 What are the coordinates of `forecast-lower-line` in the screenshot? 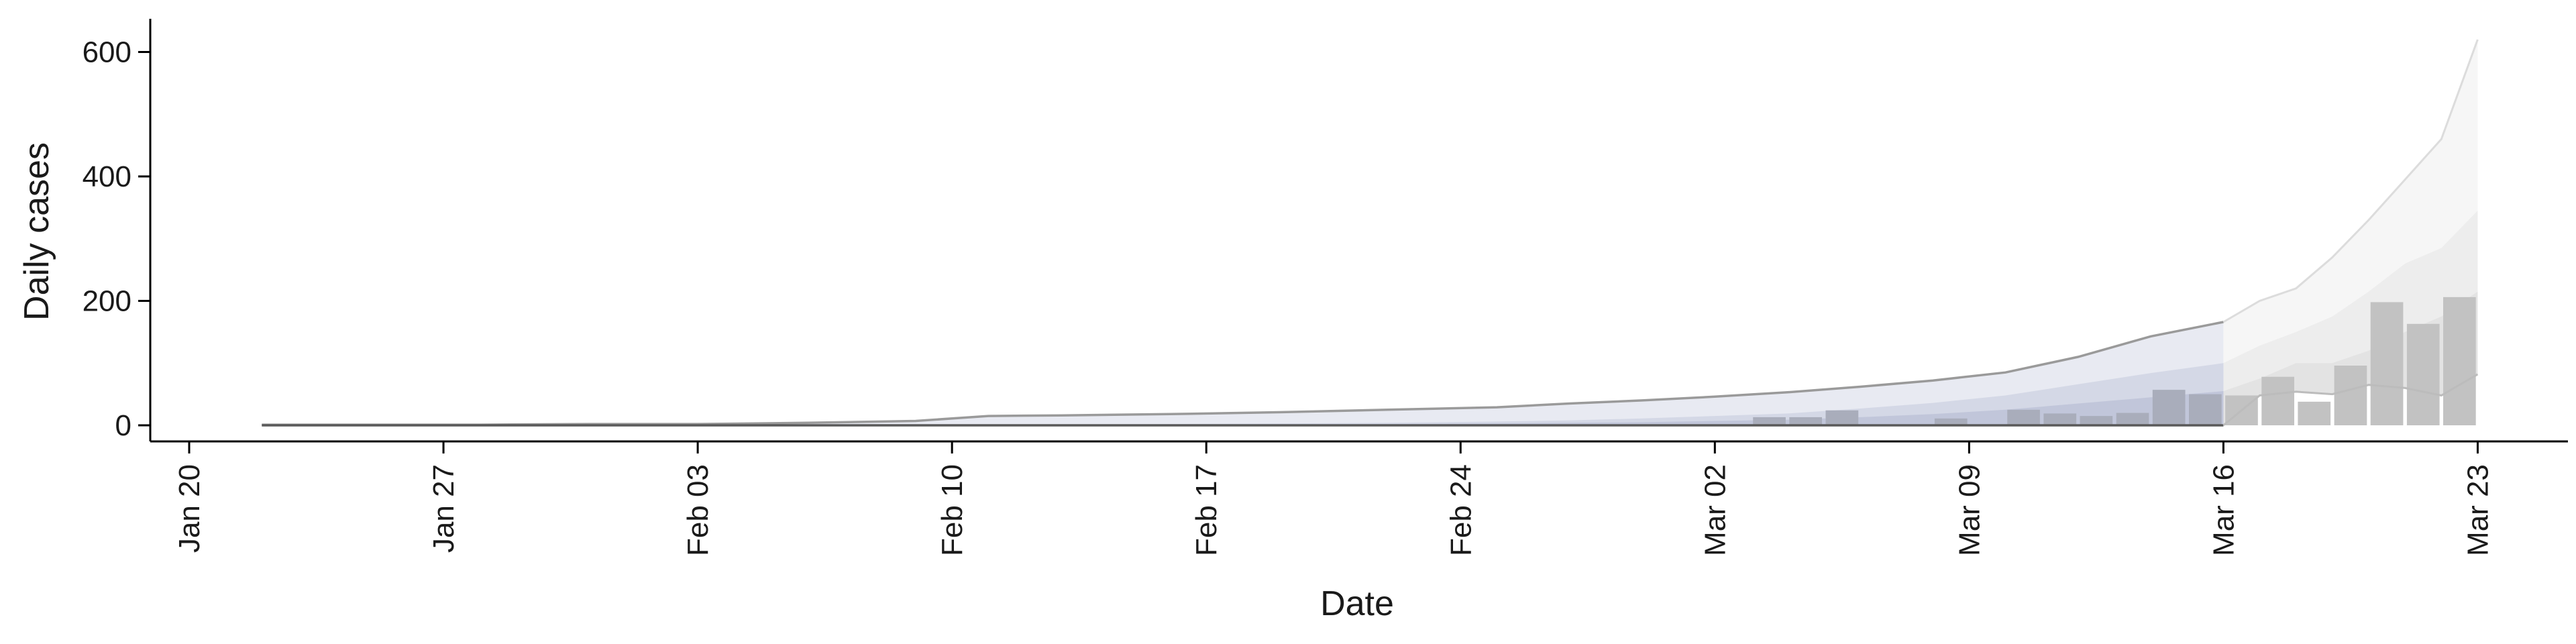 It's located at (2350, 400).